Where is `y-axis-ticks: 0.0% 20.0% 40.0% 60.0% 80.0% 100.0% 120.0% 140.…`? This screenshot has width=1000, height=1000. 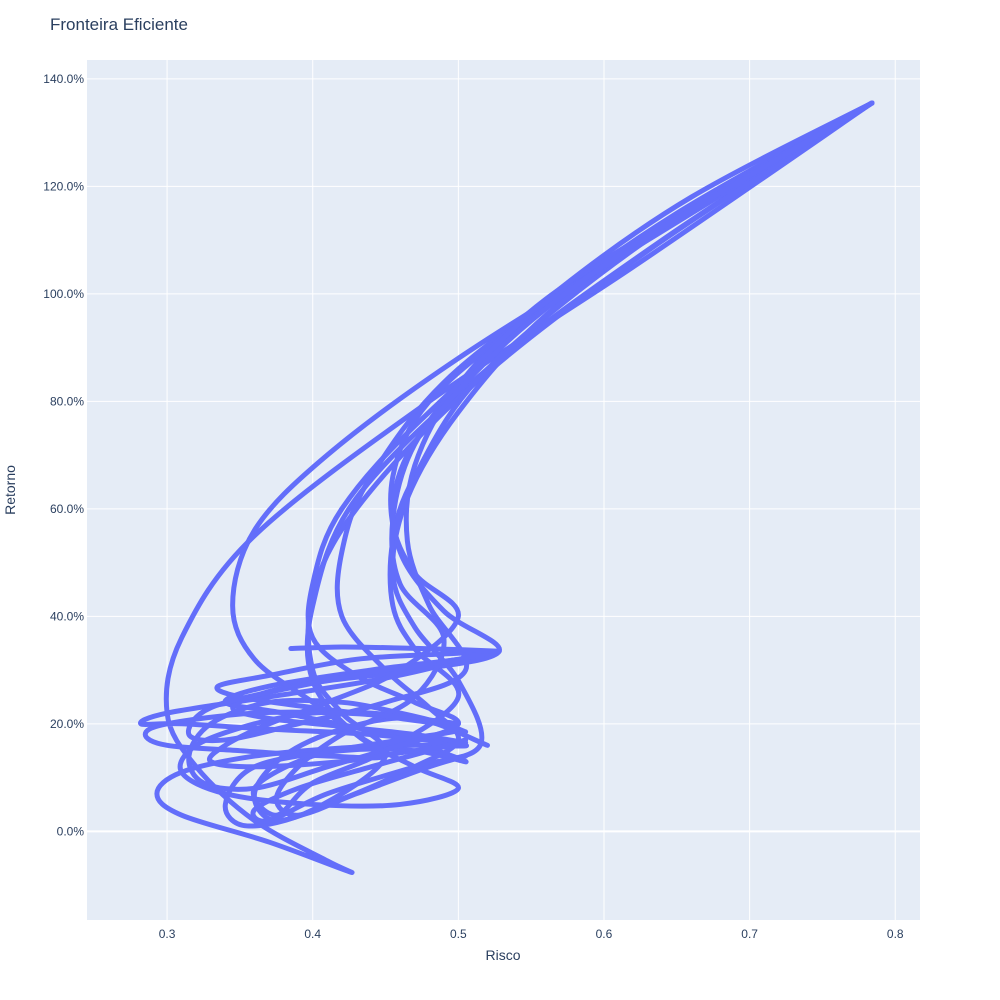
y-axis-ticks: 0.0% 20.0% 40.0% 60.0% 80.0% 100.0% 120.0% 140.… is located at coordinates (63, 455).